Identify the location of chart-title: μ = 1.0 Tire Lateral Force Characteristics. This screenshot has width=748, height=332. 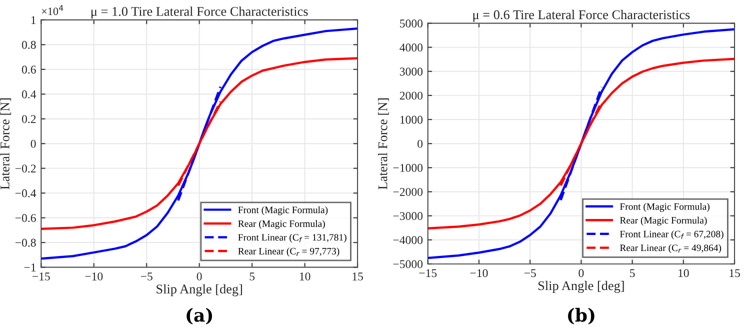
(199, 12).